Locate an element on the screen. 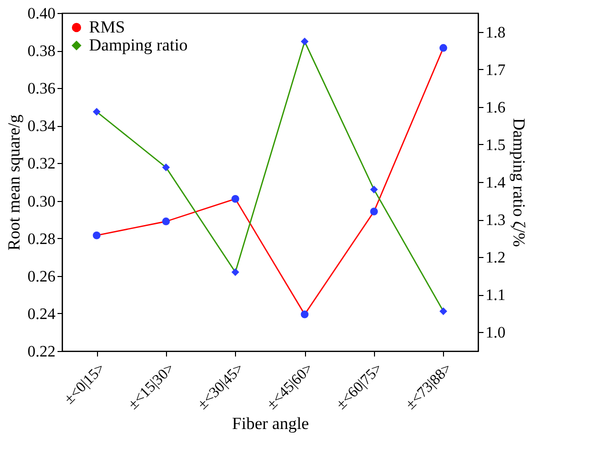 The image size is (605, 472). y2-axis-title: Damping ratio ζ/% is located at coordinates (519, 182).